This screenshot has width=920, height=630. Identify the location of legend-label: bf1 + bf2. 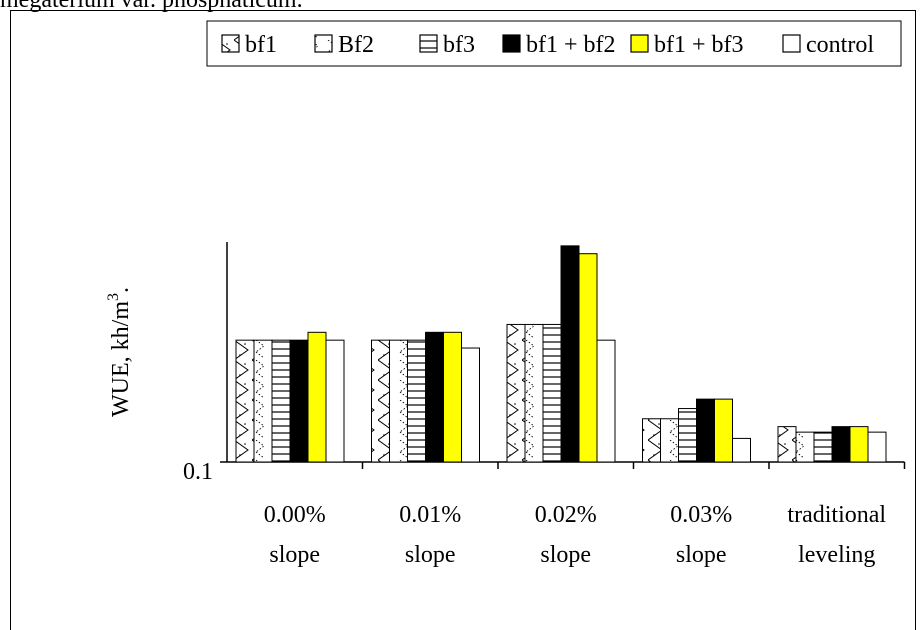
(571, 45).